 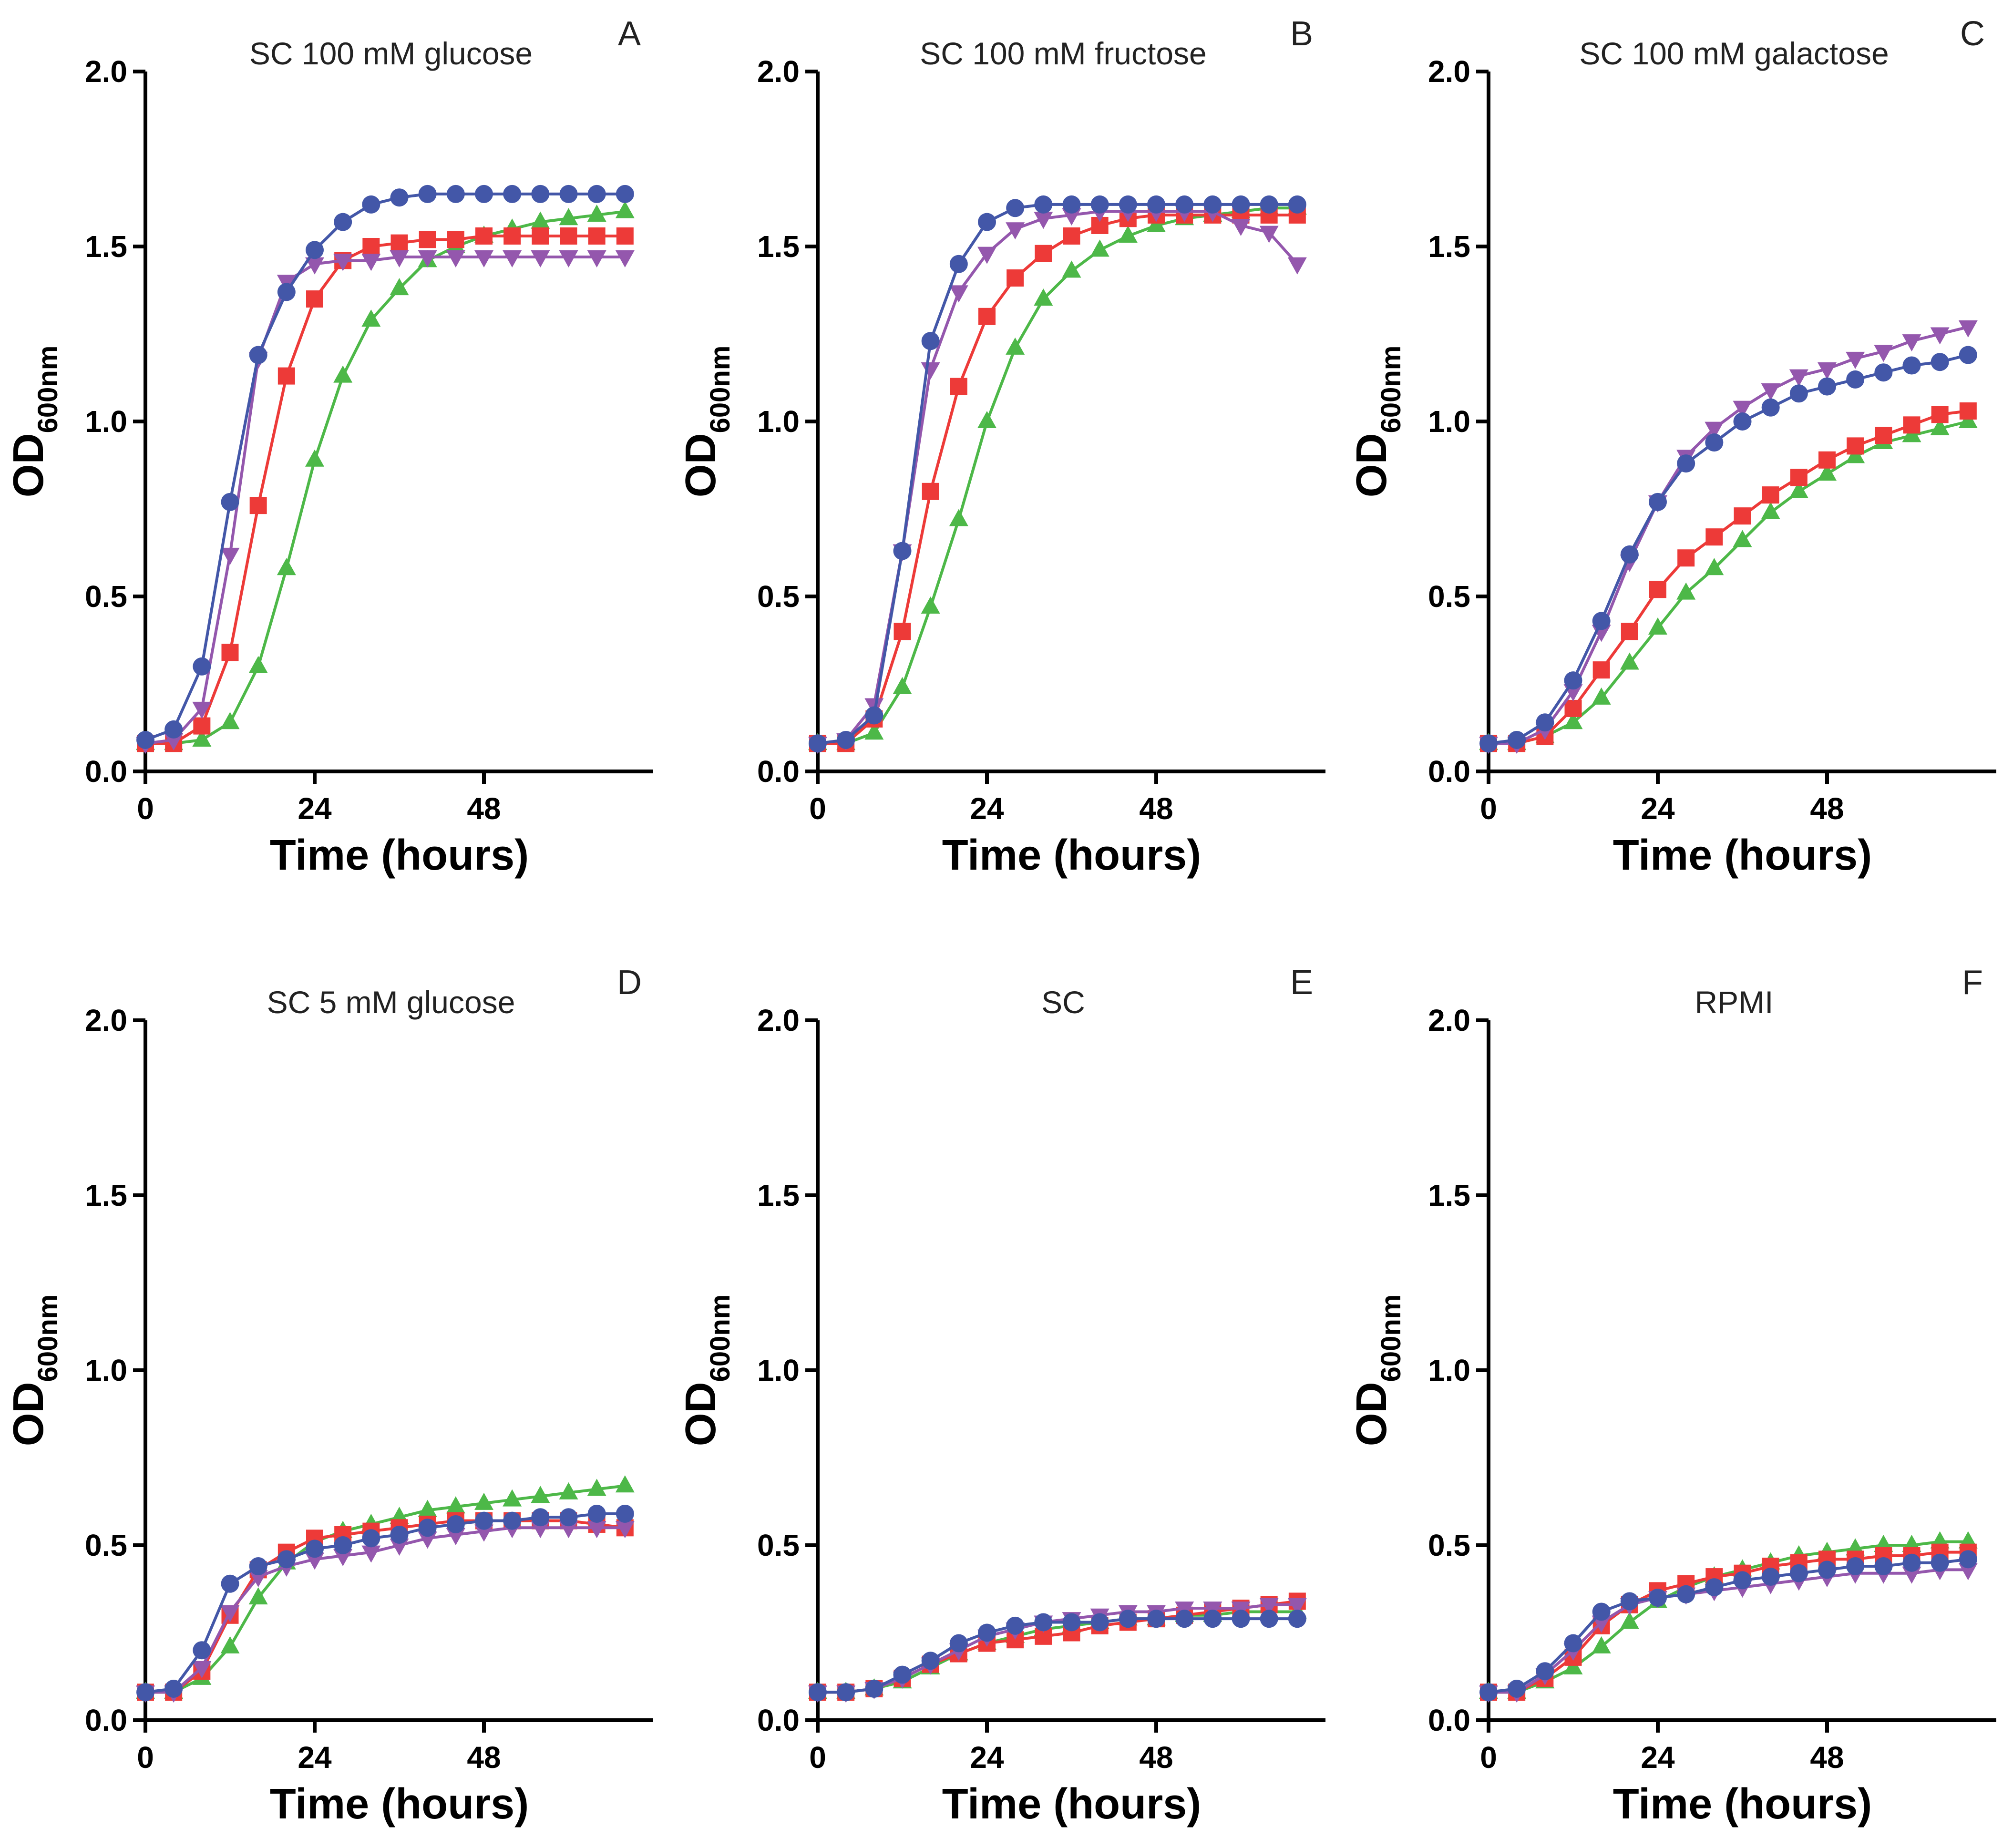 What do you see at coordinates (629, 34) in the screenshot?
I see `panel-letter: A` at bounding box center [629, 34].